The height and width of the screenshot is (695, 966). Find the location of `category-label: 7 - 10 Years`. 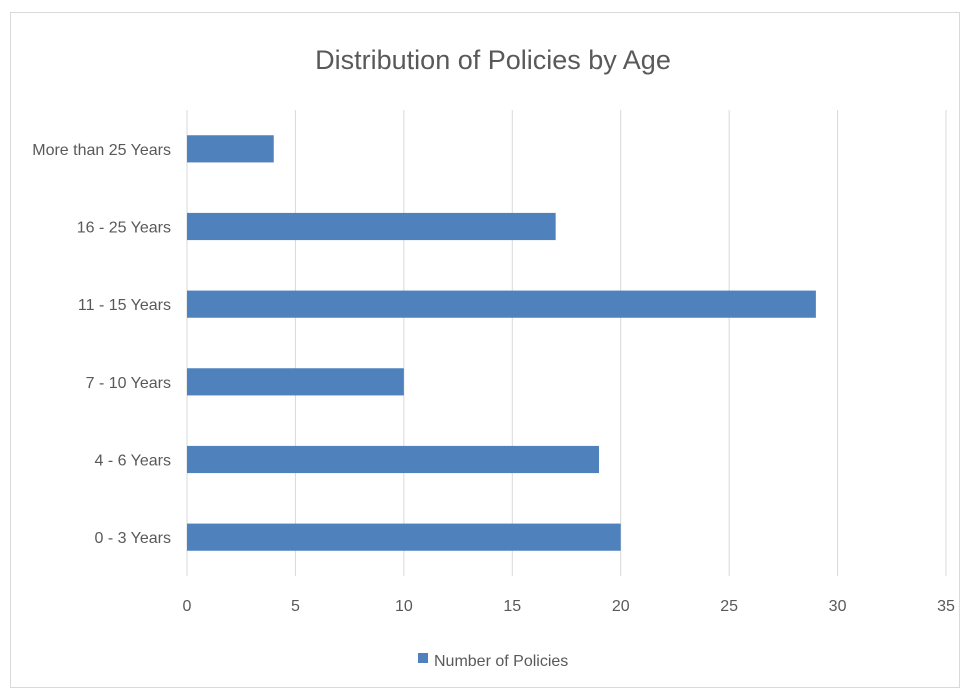

category-label: 7 - 10 Years is located at coordinates (128, 383).